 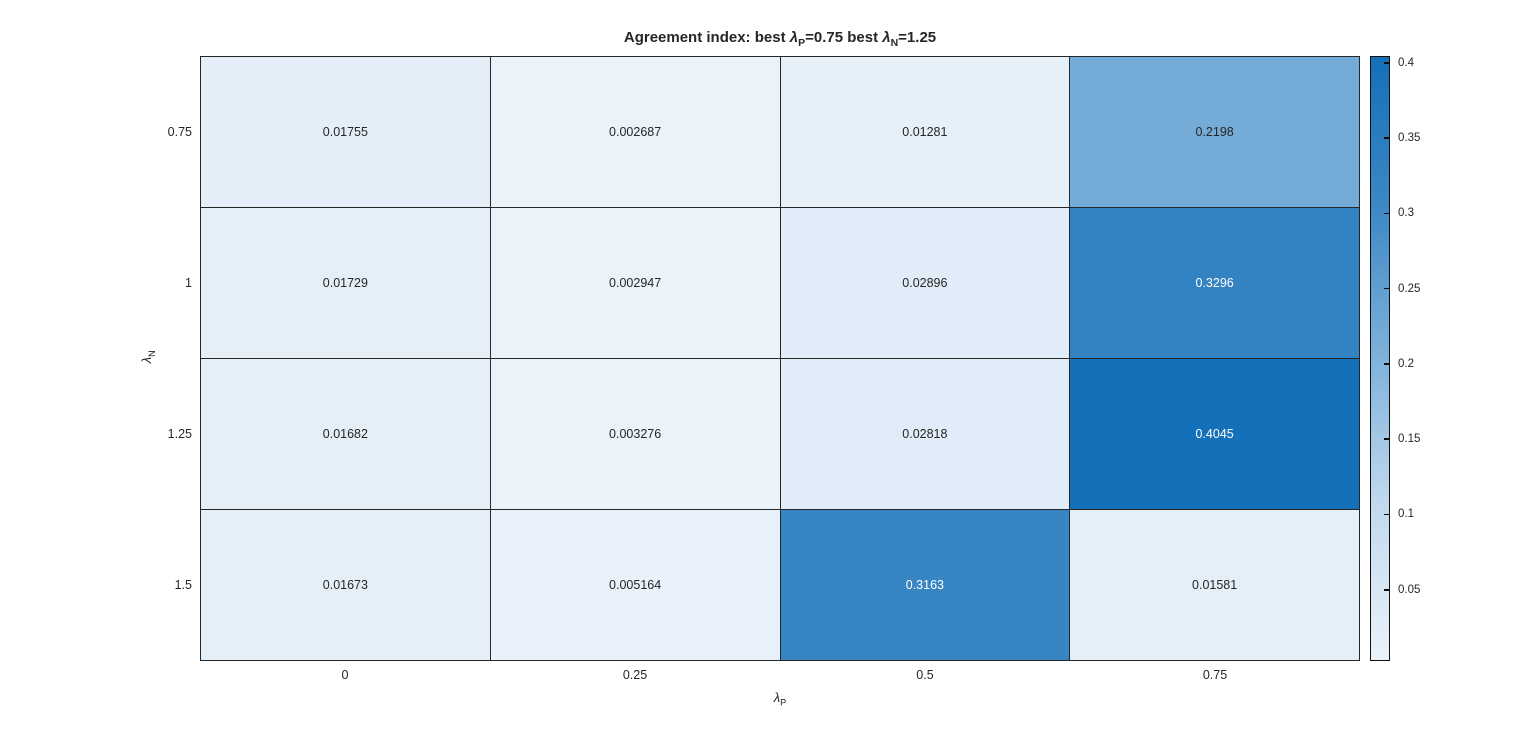 I want to click on heatmap-cell: 0.01682, so click(x=345, y=434).